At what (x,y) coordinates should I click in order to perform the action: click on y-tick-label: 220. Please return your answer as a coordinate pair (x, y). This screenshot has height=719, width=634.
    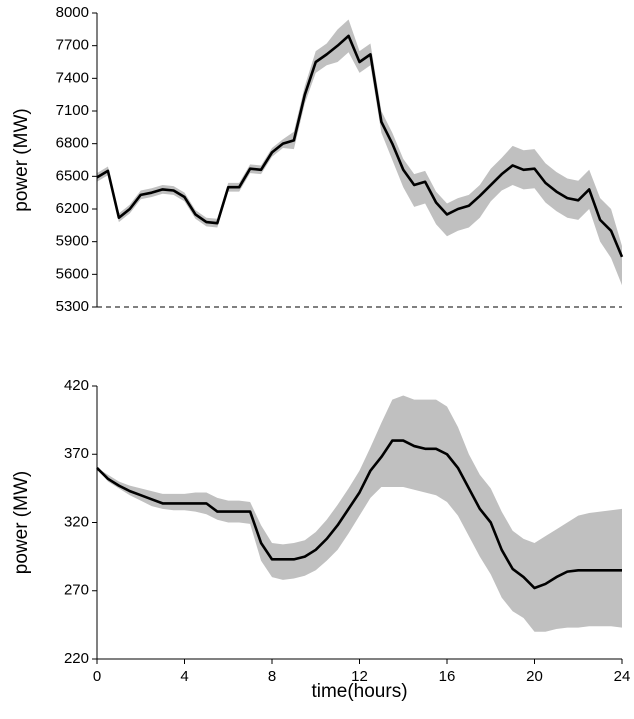
    Looking at the image, I should click on (76, 658).